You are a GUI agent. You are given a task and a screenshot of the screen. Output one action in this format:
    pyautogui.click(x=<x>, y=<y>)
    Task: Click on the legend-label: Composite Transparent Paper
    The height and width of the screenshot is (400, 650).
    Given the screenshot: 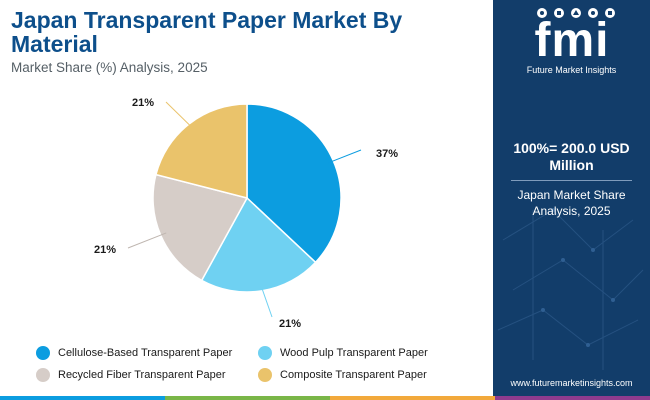 What is the action you would take?
    pyautogui.click(x=353, y=375)
    